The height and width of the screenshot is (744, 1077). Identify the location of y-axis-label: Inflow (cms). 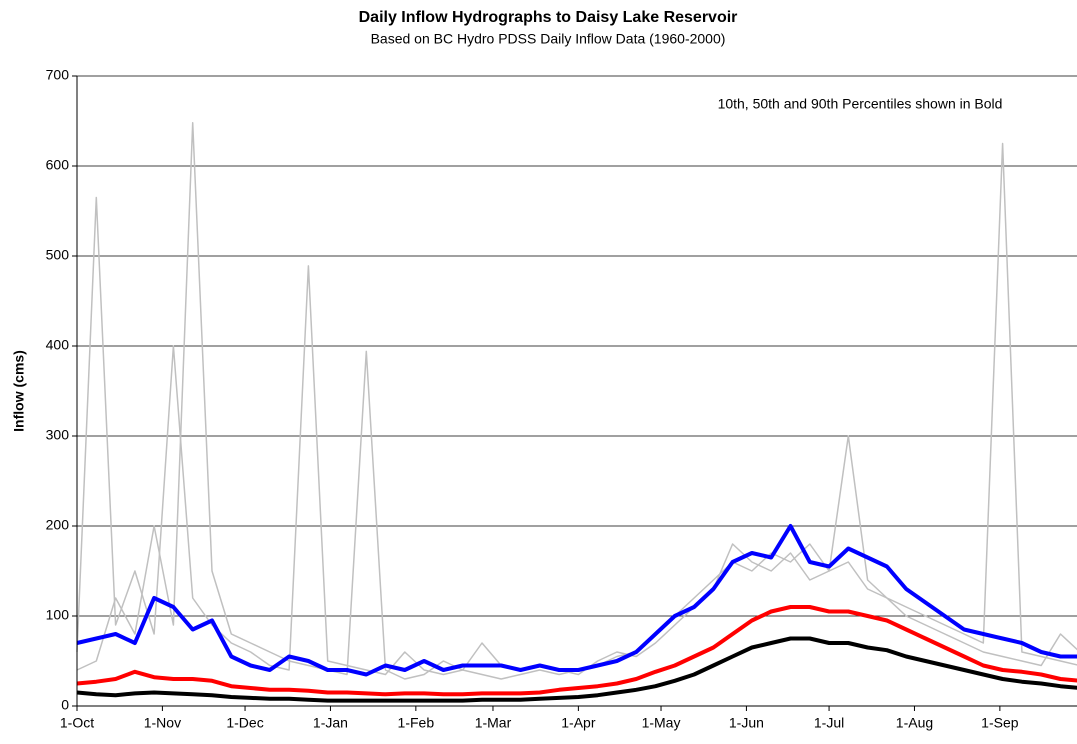
(19, 391).